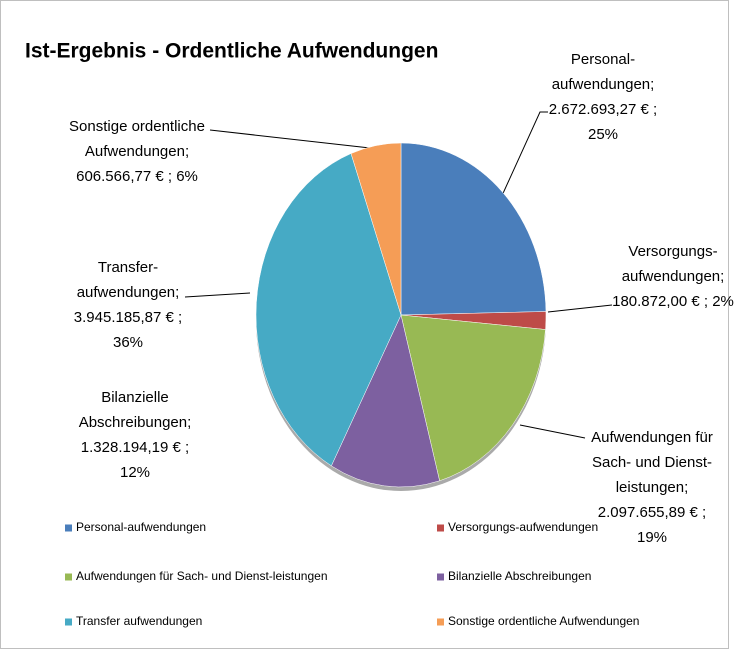 The image size is (741, 650). Describe the element at coordinates (603, 109) in the screenshot. I see `value-label: 2.672.693,27 € ;` at that location.